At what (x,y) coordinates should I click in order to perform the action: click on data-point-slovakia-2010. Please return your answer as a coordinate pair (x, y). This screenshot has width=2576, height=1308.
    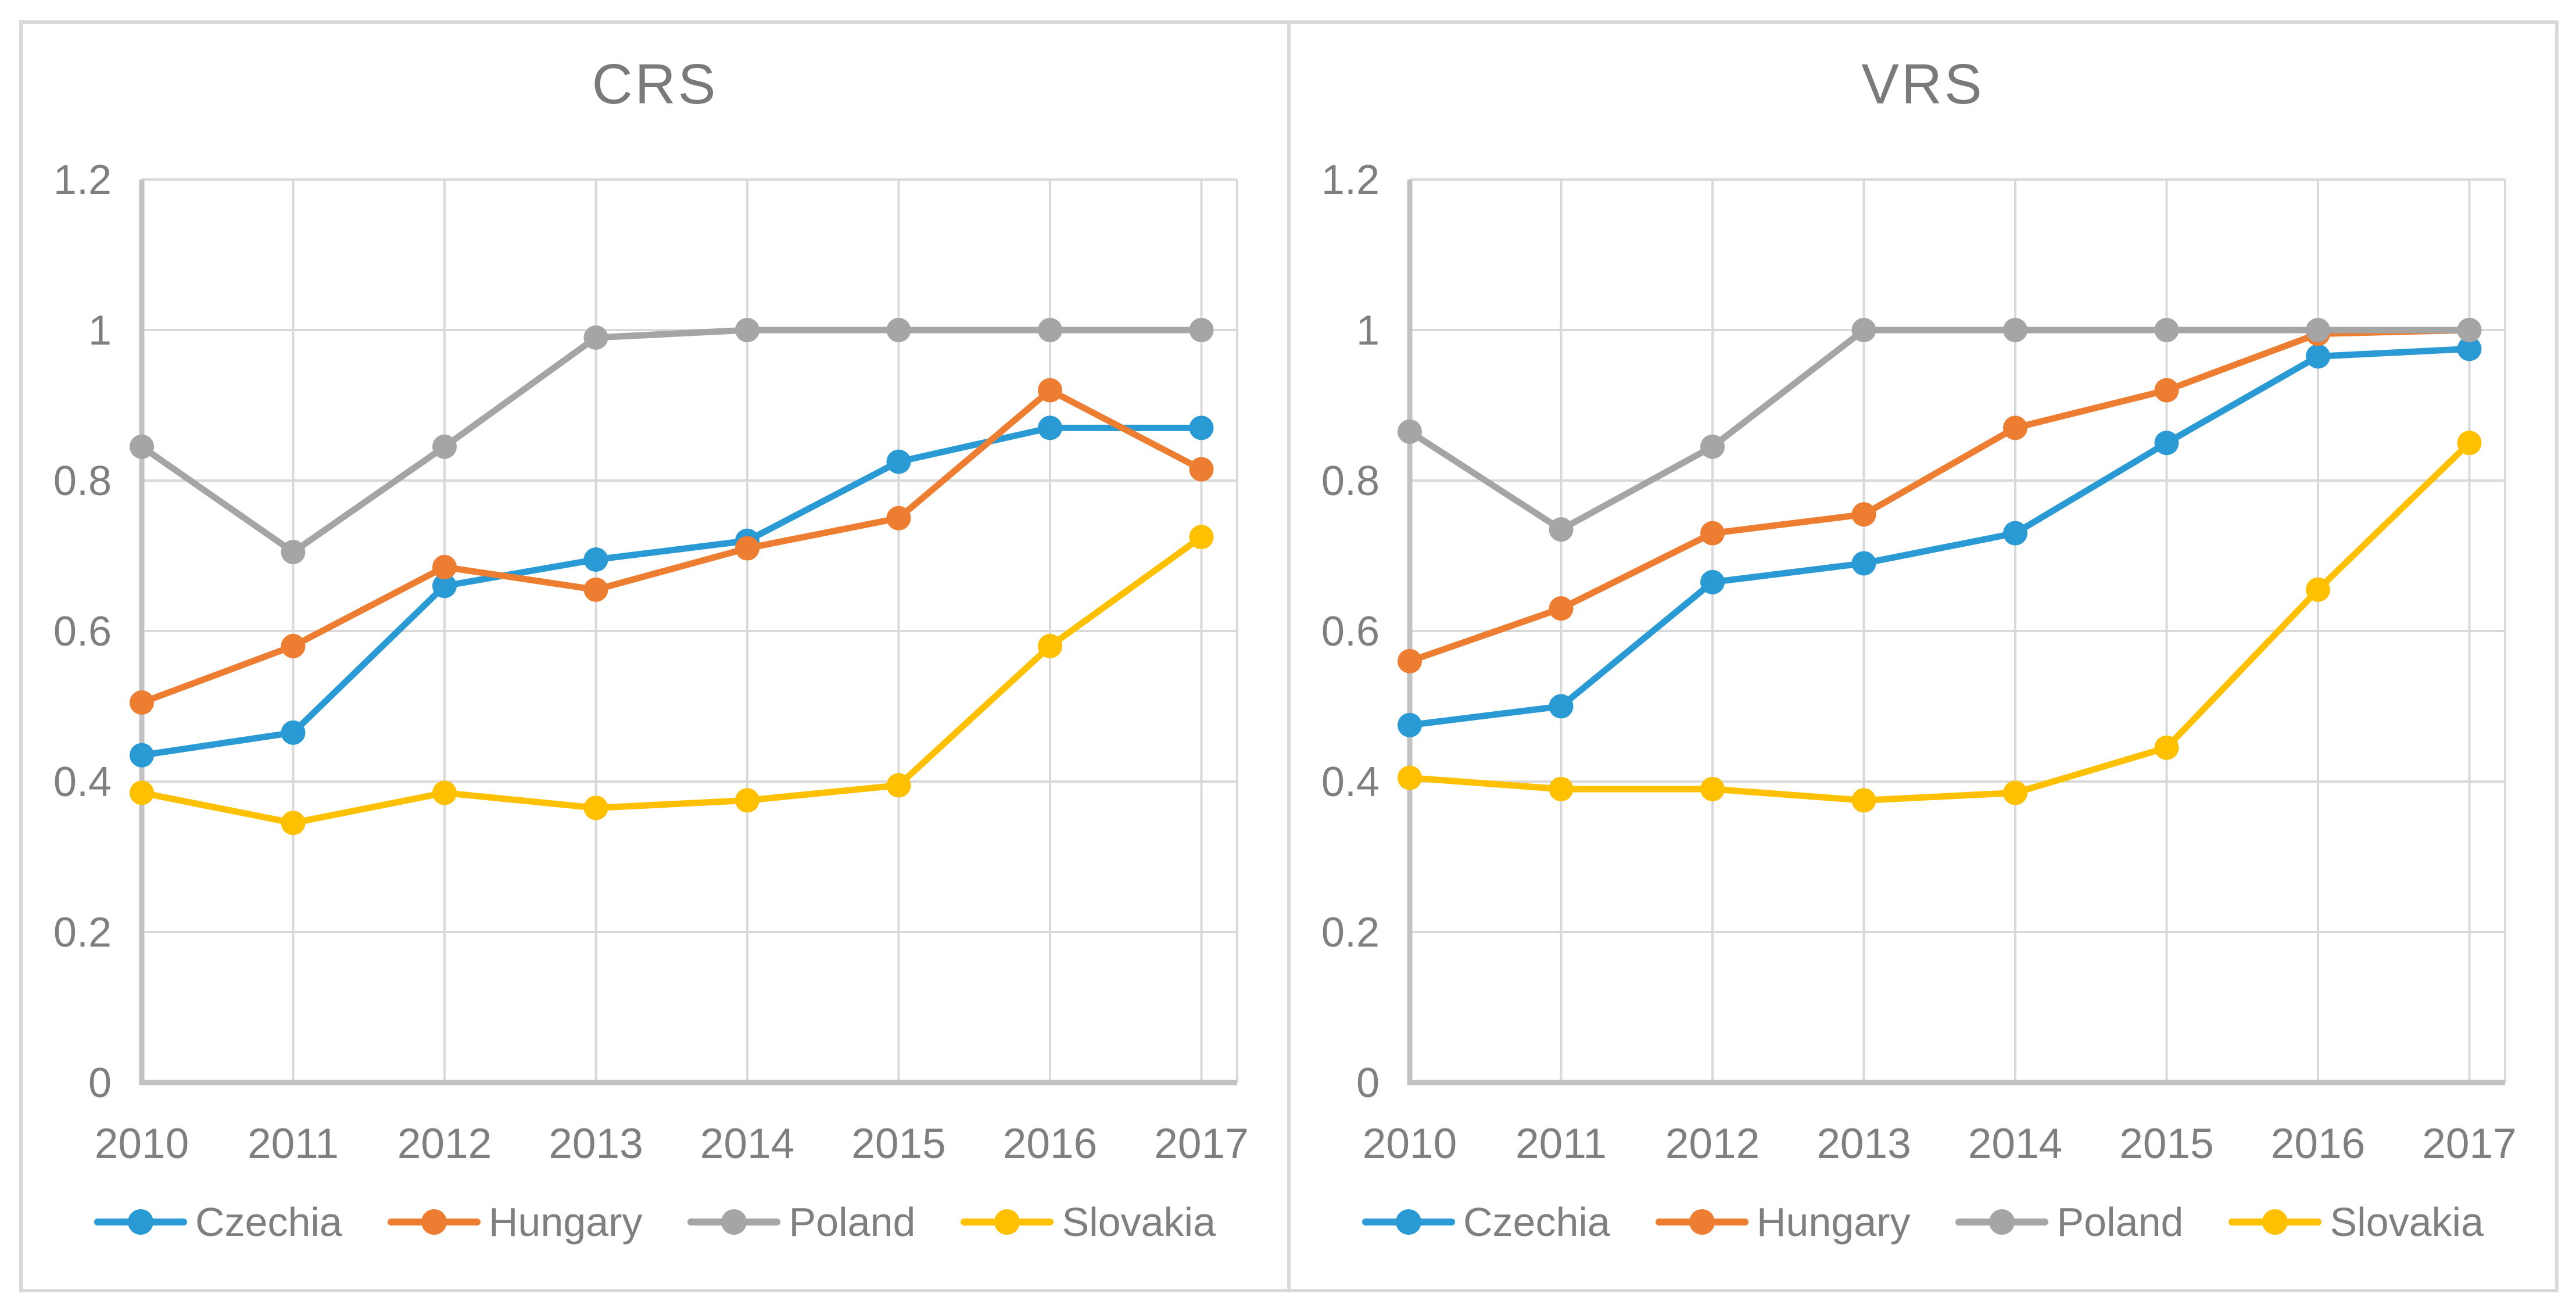
    Looking at the image, I should click on (142, 792).